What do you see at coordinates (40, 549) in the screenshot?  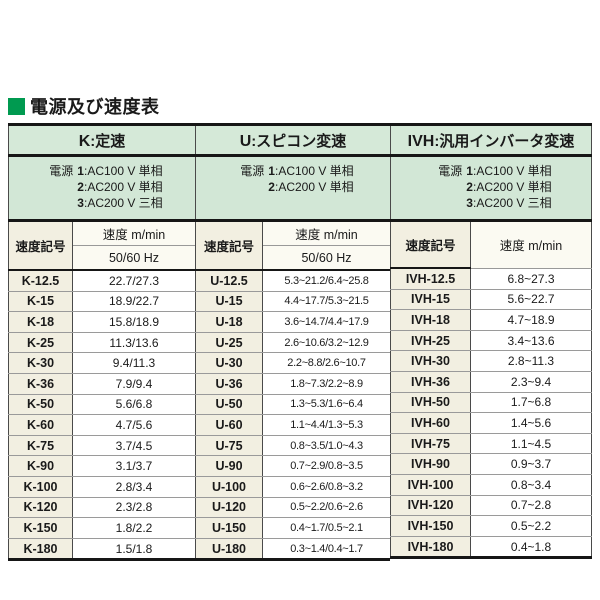 I see `speed-code-cell: K-180` at bounding box center [40, 549].